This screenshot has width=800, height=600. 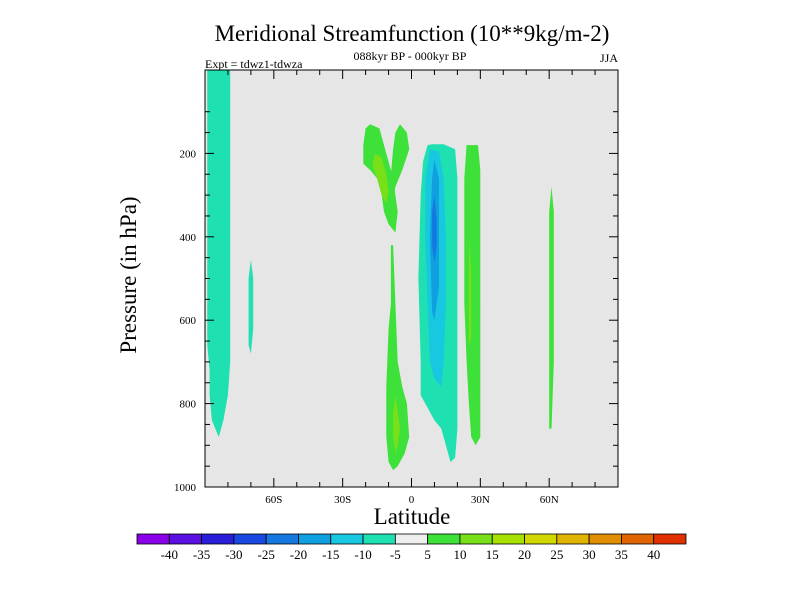 What do you see at coordinates (609, 58) in the screenshot?
I see `season-annotation: JJA` at bounding box center [609, 58].